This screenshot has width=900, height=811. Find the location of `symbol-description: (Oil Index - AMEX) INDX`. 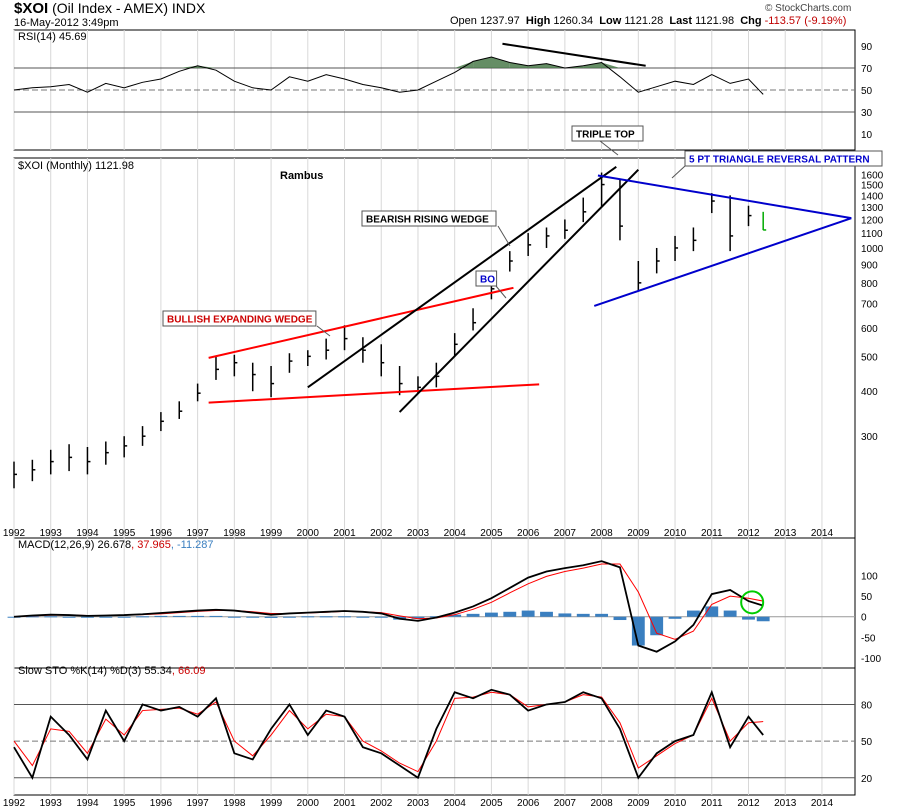

symbol-description: (Oil Index - AMEX) INDX is located at coordinates (129, 8).